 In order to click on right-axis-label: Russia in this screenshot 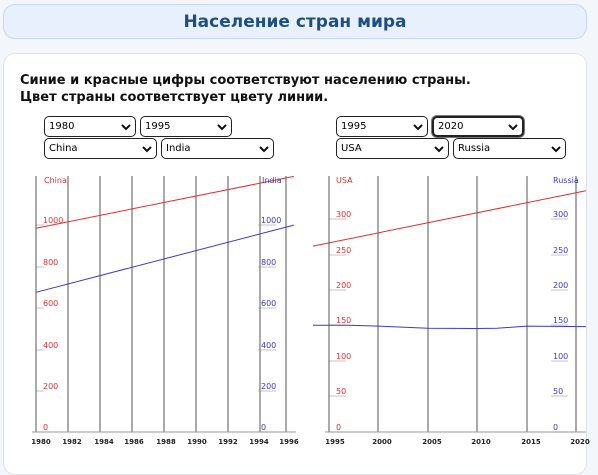, I will do `click(566, 180)`.